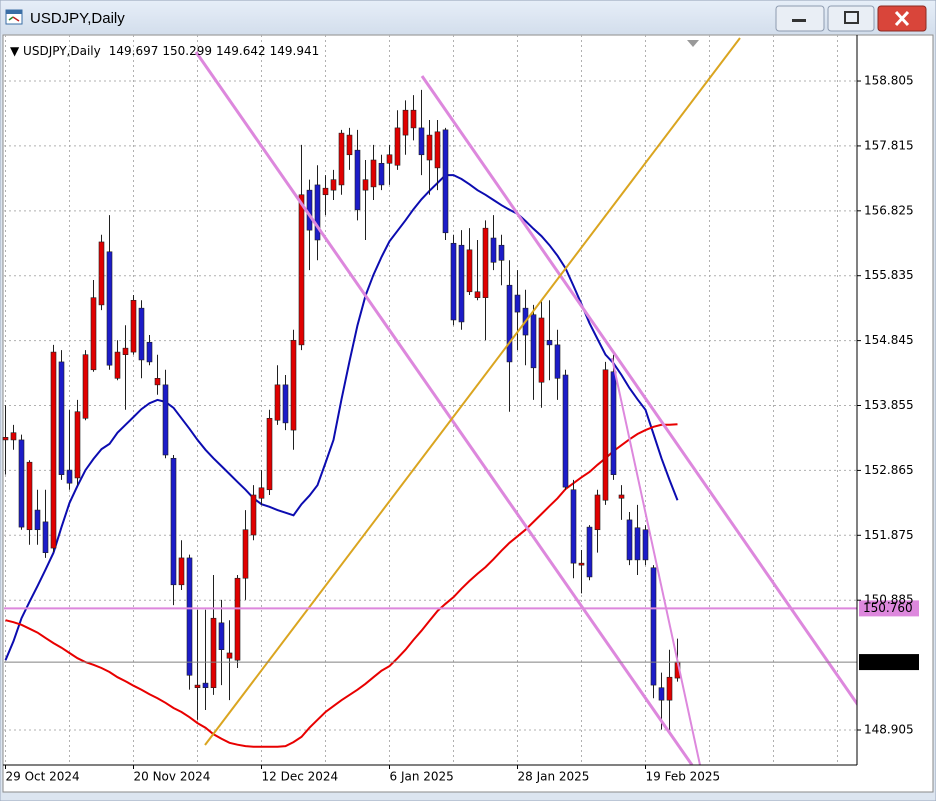 This screenshot has height=801, width=936. I want to click on close-button, so click(902, 18).